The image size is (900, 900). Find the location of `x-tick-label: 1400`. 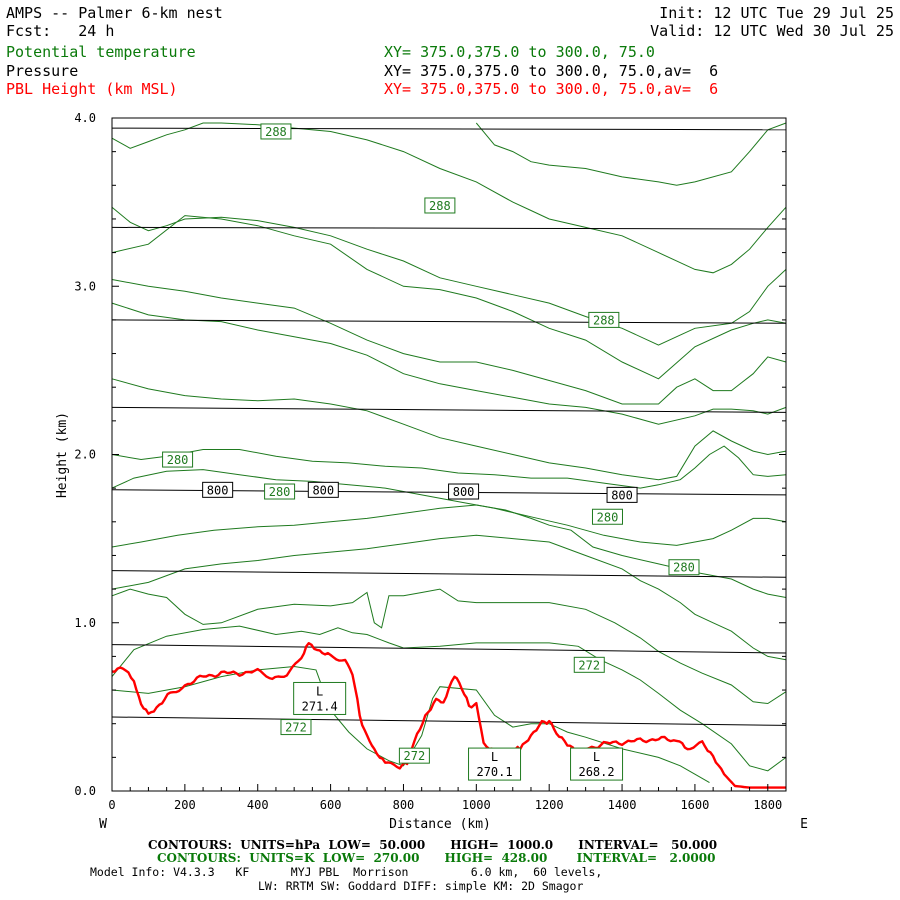

x-tick-label: 1400 is located at coordinates (622, 805).